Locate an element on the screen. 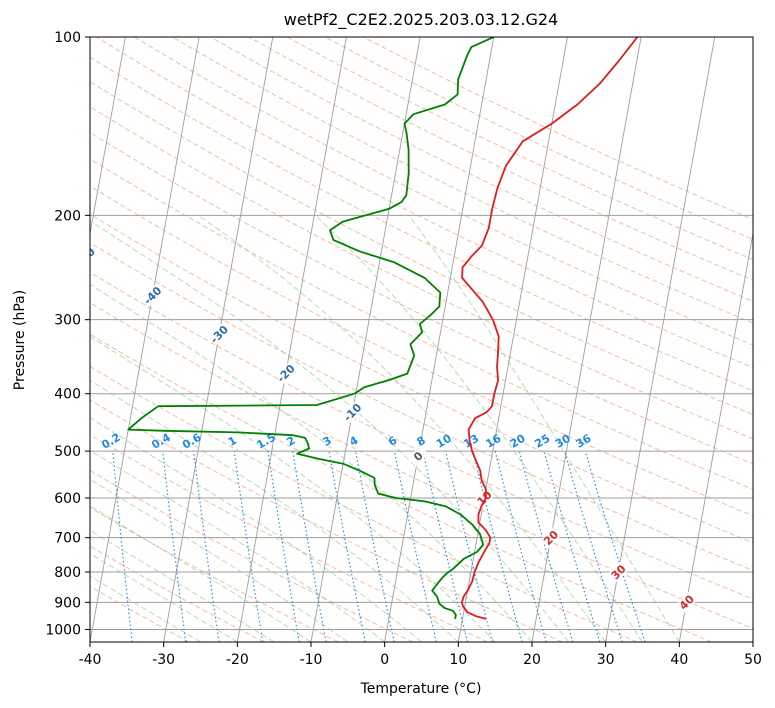 This screenshot has height=708, width=775. y-tick-label: 100 is located at coordinates (67, 38).